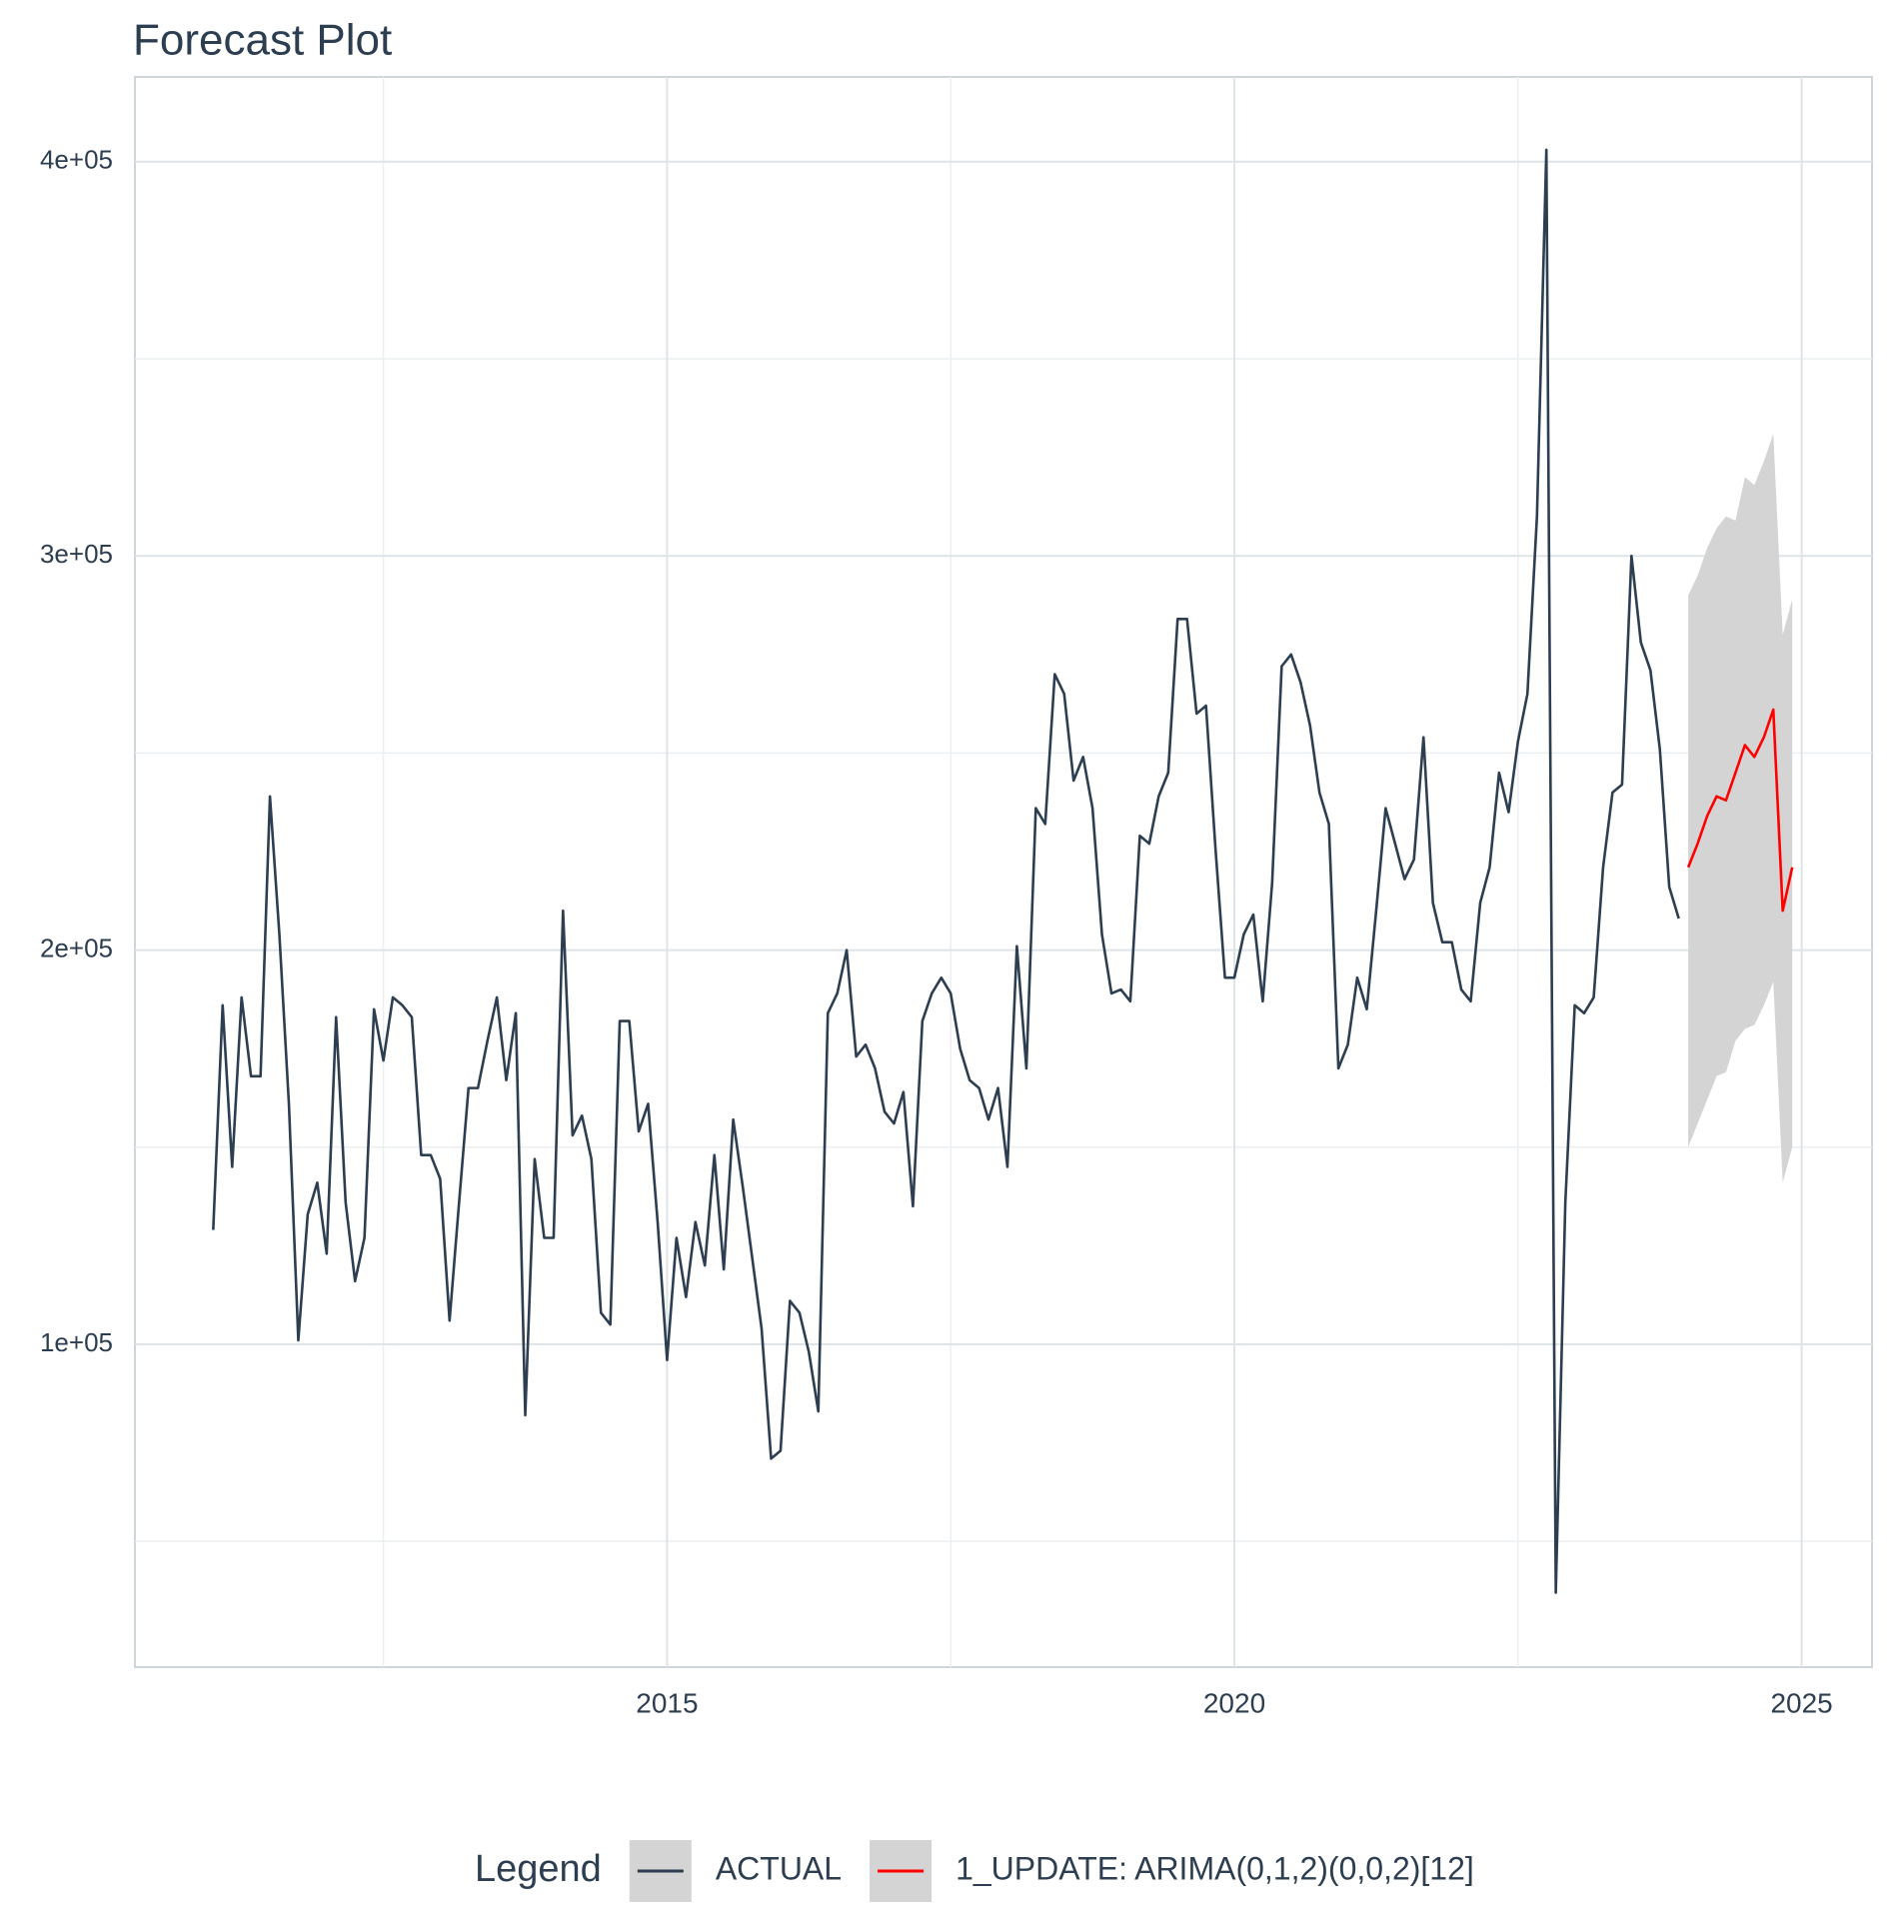  Describe the element at coordinates (76, 160) in the screenshot. I see `y-tick-label: 4e+05` at that location.